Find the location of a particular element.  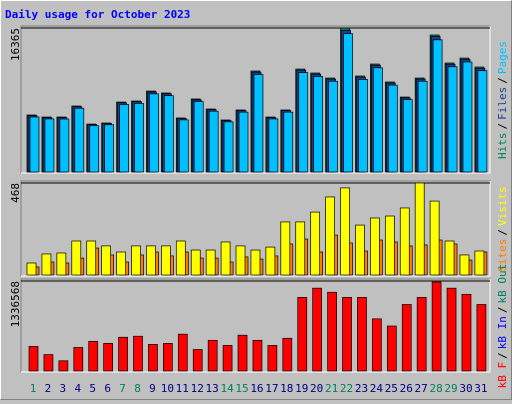

x-tick-label: 2 is located at coordinates (48, 388).